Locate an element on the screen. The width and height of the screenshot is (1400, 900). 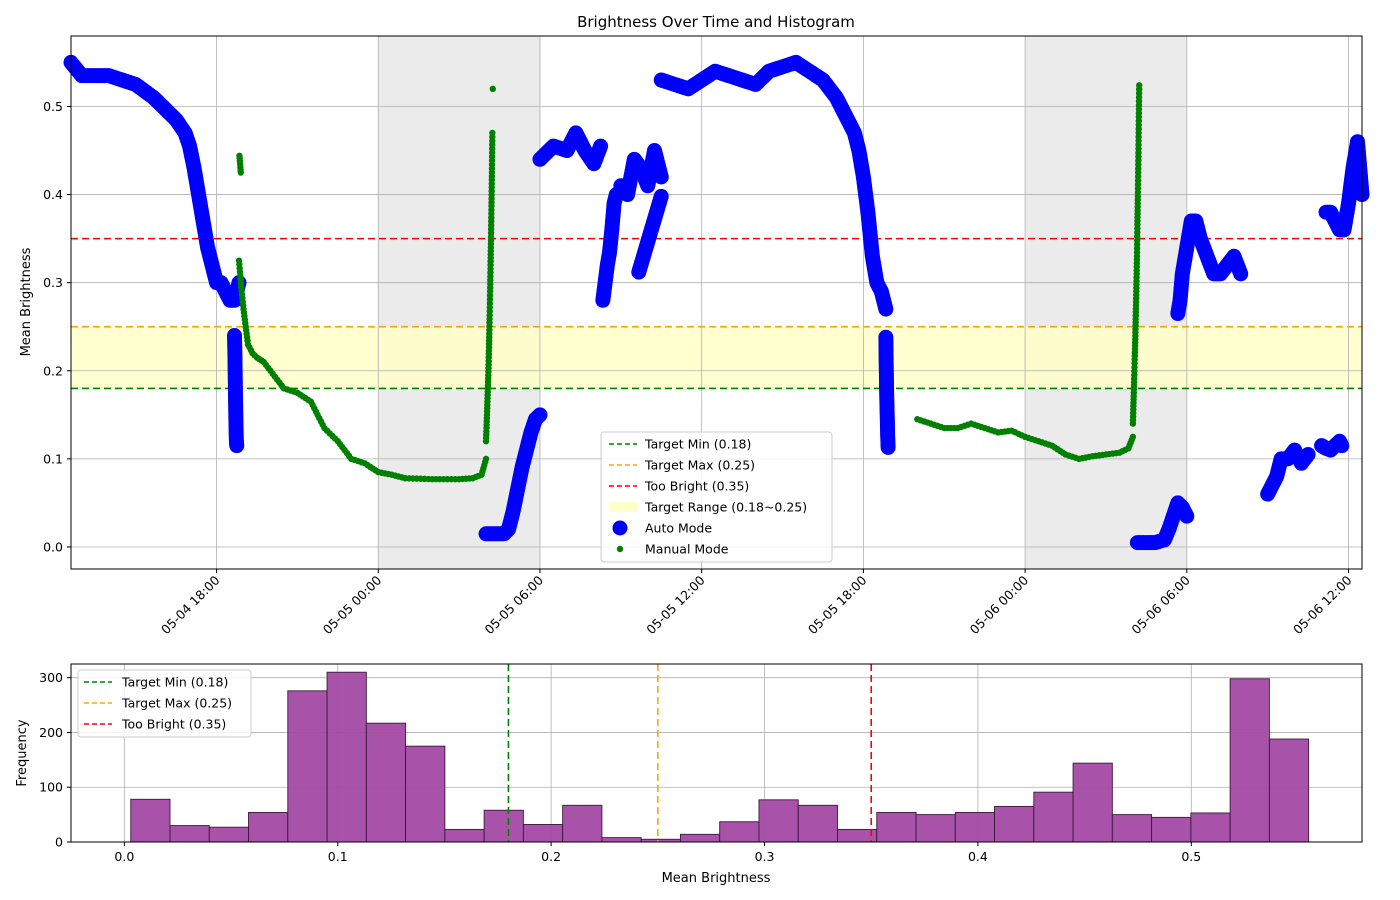
chart-title: Brightness Over Time and Histogram is located at coordinates (716, 22).